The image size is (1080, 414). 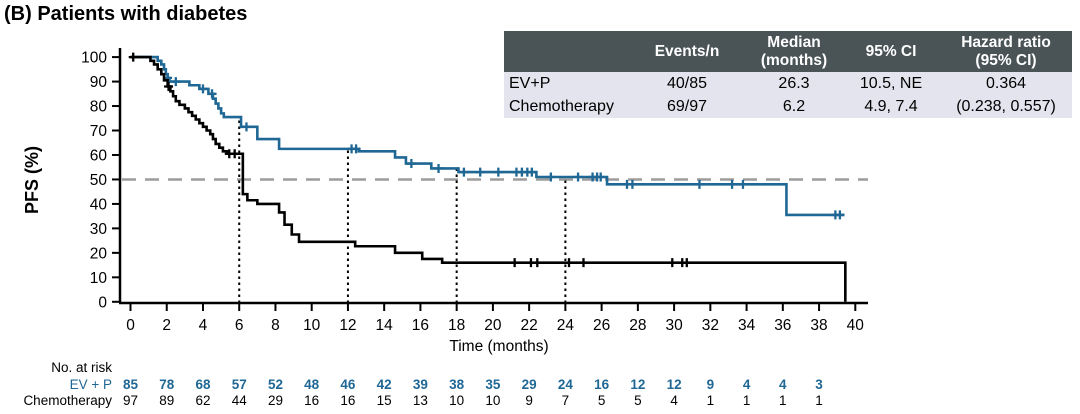 What do you see at coordinates (819, 384) in the screenshot?
I see `risk-count: 3` at bounding box center [819, 384].